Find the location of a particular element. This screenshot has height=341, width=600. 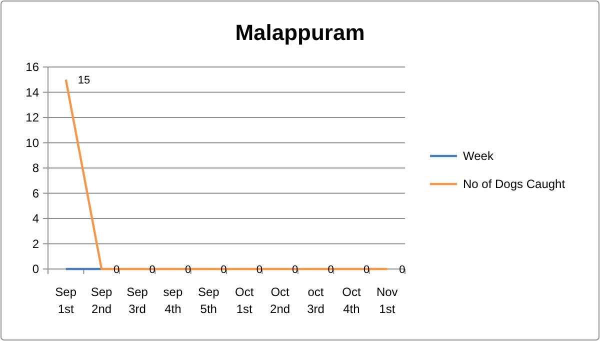

x-tick-label: Nov 1st is located at coordinates (387, 300).